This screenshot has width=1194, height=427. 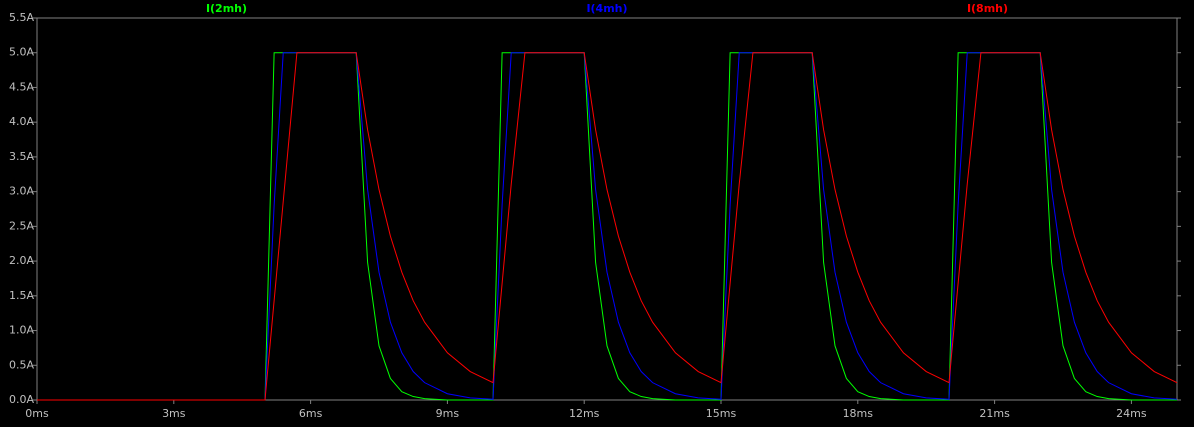 I want to click on x-tick-label: 9ms, so click(x=448, y=413).